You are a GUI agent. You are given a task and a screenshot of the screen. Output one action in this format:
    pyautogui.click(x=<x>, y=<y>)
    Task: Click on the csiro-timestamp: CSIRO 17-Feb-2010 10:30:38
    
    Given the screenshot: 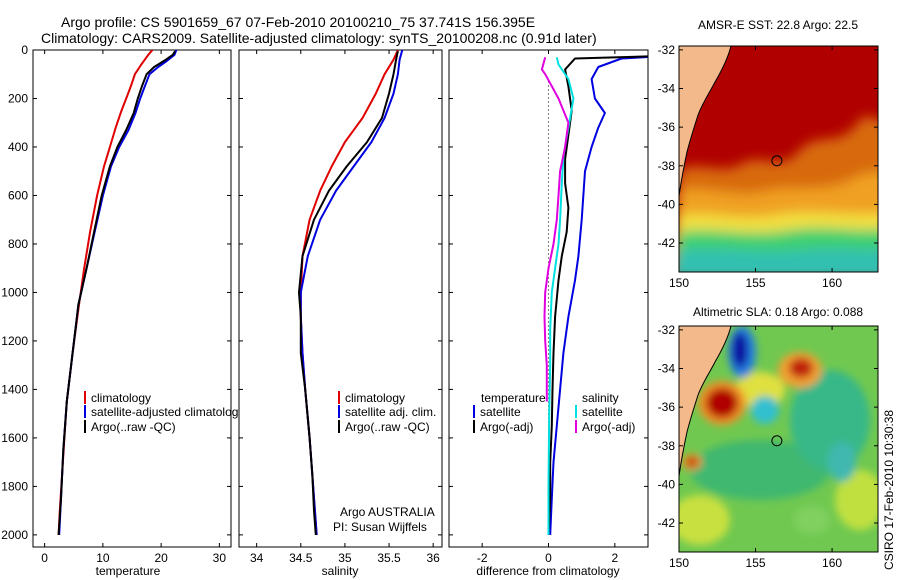 What is the action you would take?
    pyautogui.click(x=889, y=490)
    